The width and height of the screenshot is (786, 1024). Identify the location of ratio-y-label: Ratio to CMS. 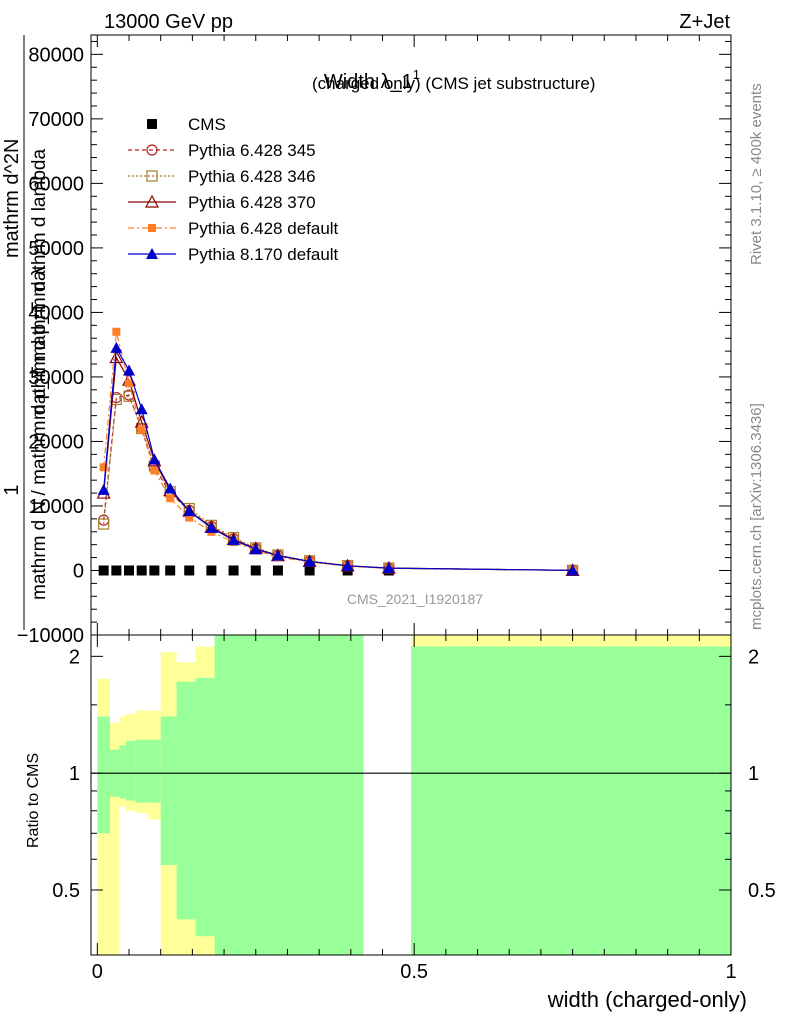
(33, 800).